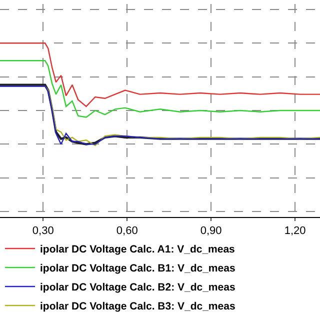 Image resolution: width=320 pixels, height=320 pixels. What do you see at coordinates (138, 250) in the screenshot?
I see `legend-label: ipolar DC Voltage Calc. A1: V_dc_meas` at bounding box center [138, 250].